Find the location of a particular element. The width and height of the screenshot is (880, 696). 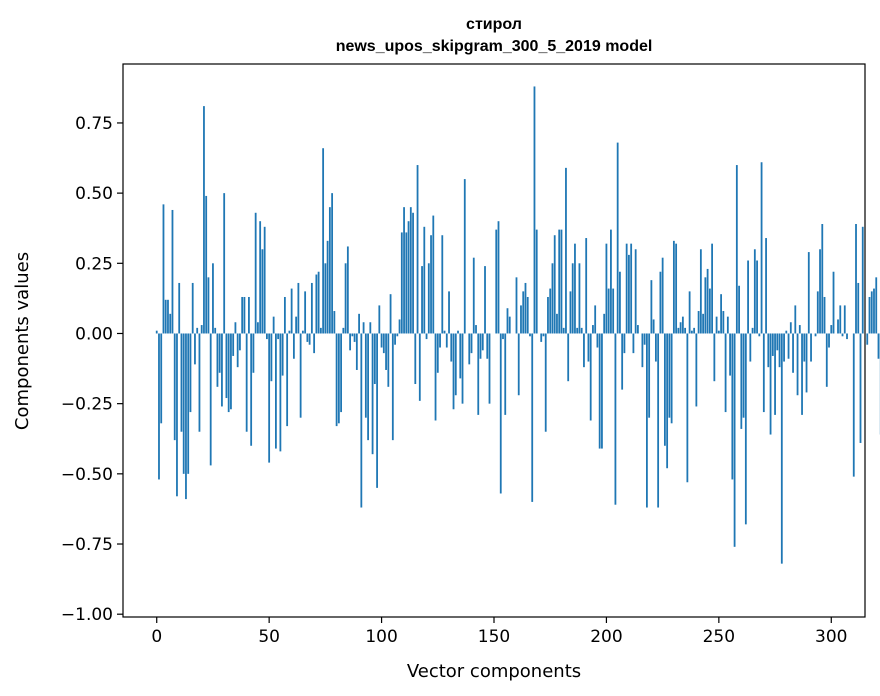

y-tick-label: 0.50 is located at coordinates (94, 194).